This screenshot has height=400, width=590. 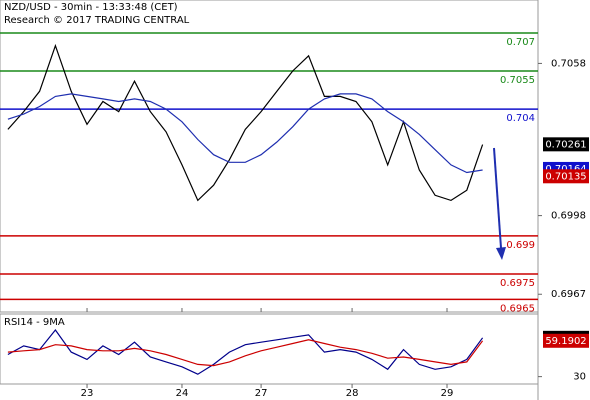 I want to click on level-label: 0.6965, so click(x=517, y=308).